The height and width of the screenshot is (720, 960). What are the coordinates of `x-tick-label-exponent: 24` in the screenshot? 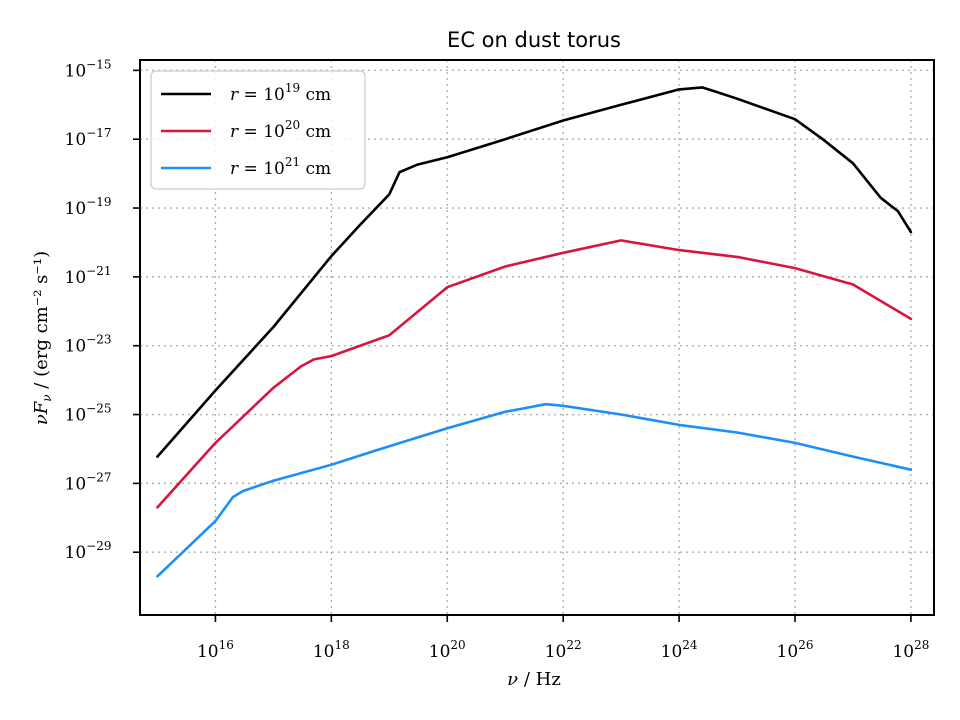 It's located at (690, 645).